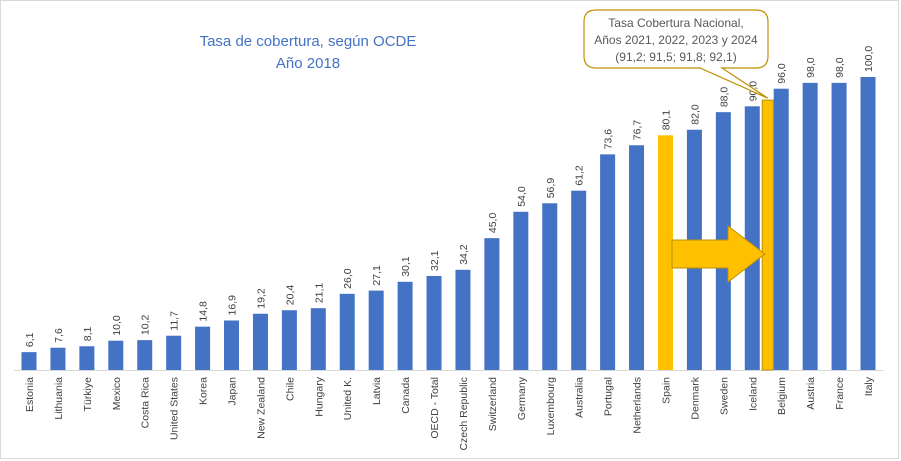  What do you see at coordinates (521, 290) in the screenshot?
I see `bar-germany` at bounding box center [521, 290].